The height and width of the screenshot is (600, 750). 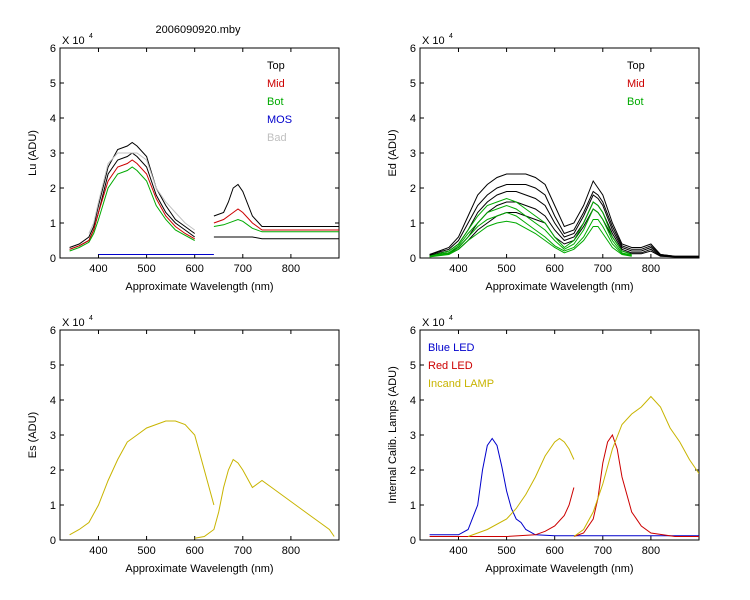 What do you see at coordinates (451, 348) in the screenshot?
I see `legend-entry: Blue LED` at bounding box center [451, 348].